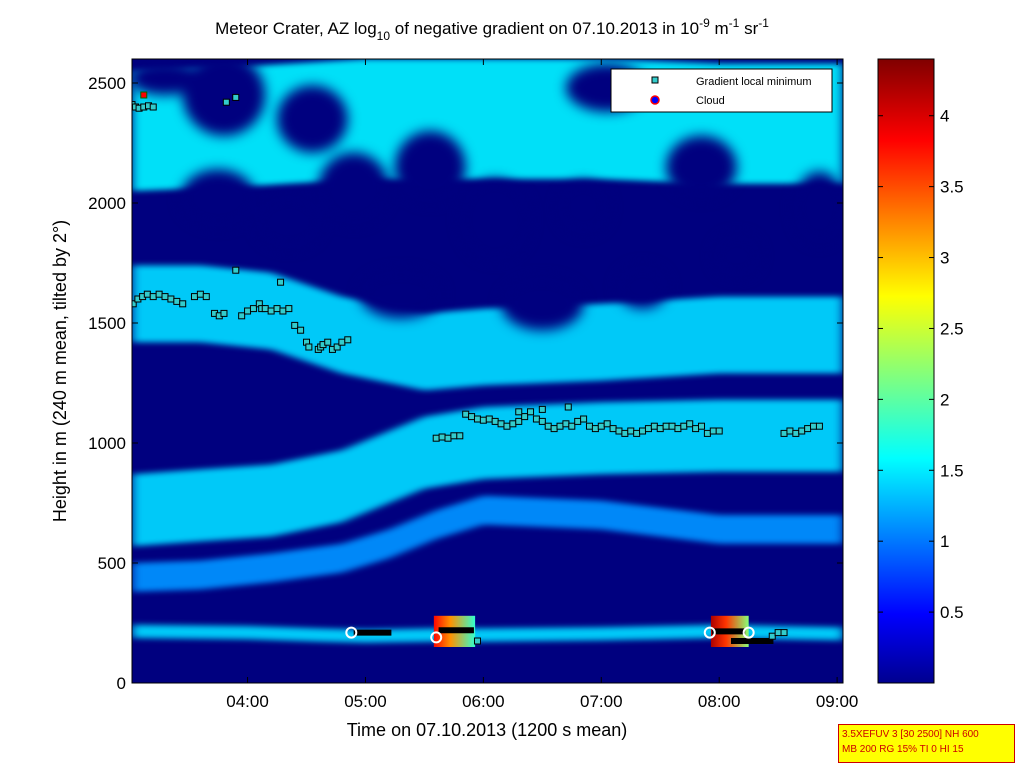 Image resolution: width=1023 pixels, height=767 pixels. I want to click on x-tick-label: 05:00, so click(365, 701).